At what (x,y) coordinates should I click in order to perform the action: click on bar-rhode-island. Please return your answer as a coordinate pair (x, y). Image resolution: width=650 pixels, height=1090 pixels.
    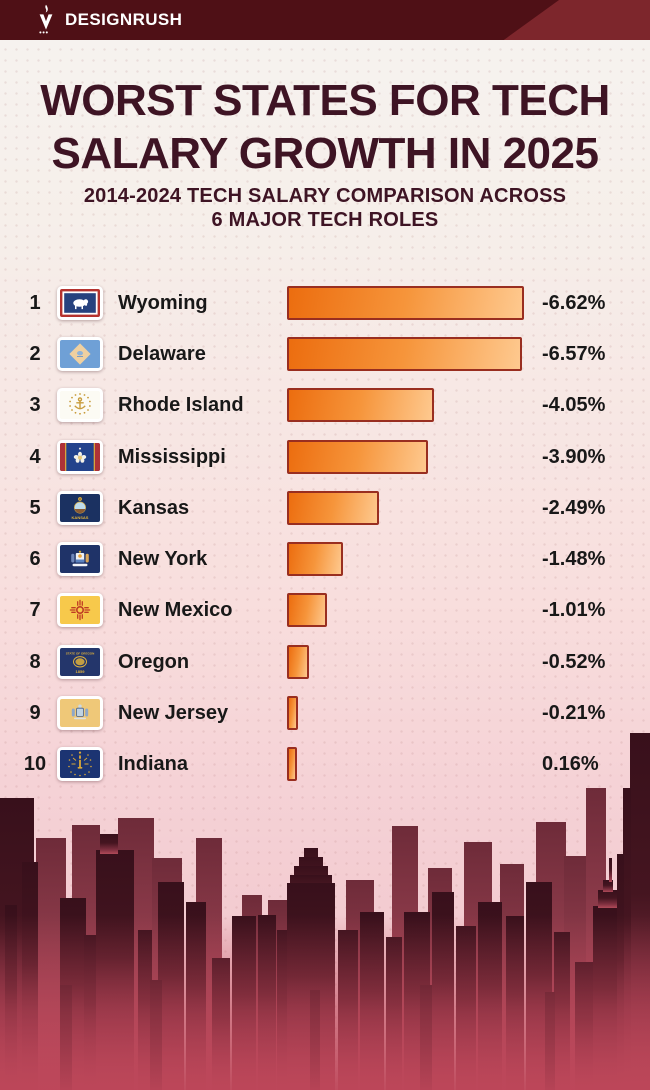
    Looking at the image, I should click on (360, 405).